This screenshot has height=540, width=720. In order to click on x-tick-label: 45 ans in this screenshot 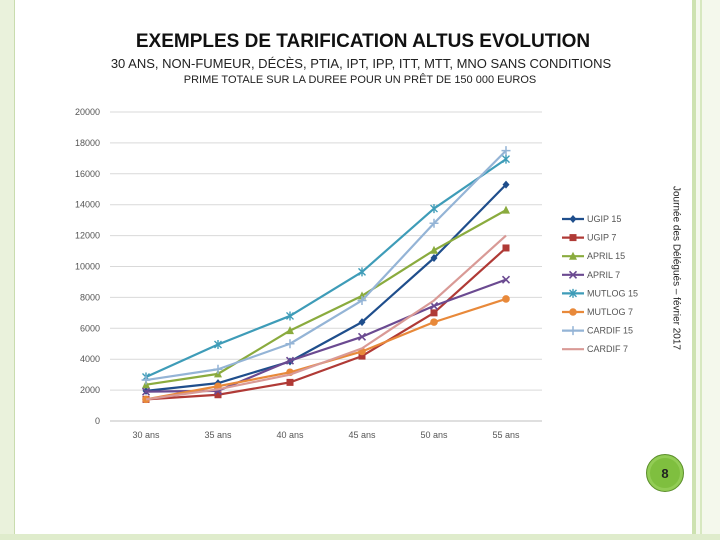, I will do `click(362, 435)`.